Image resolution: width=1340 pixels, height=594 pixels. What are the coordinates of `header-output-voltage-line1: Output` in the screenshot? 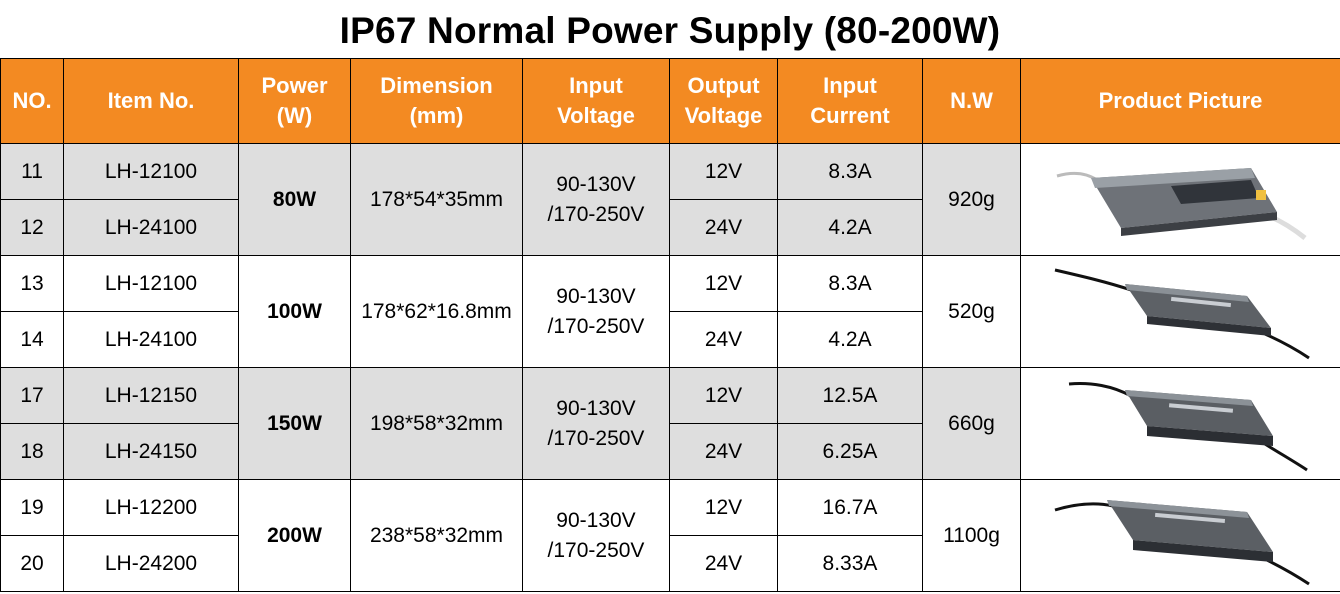 It's located at (723, 85).